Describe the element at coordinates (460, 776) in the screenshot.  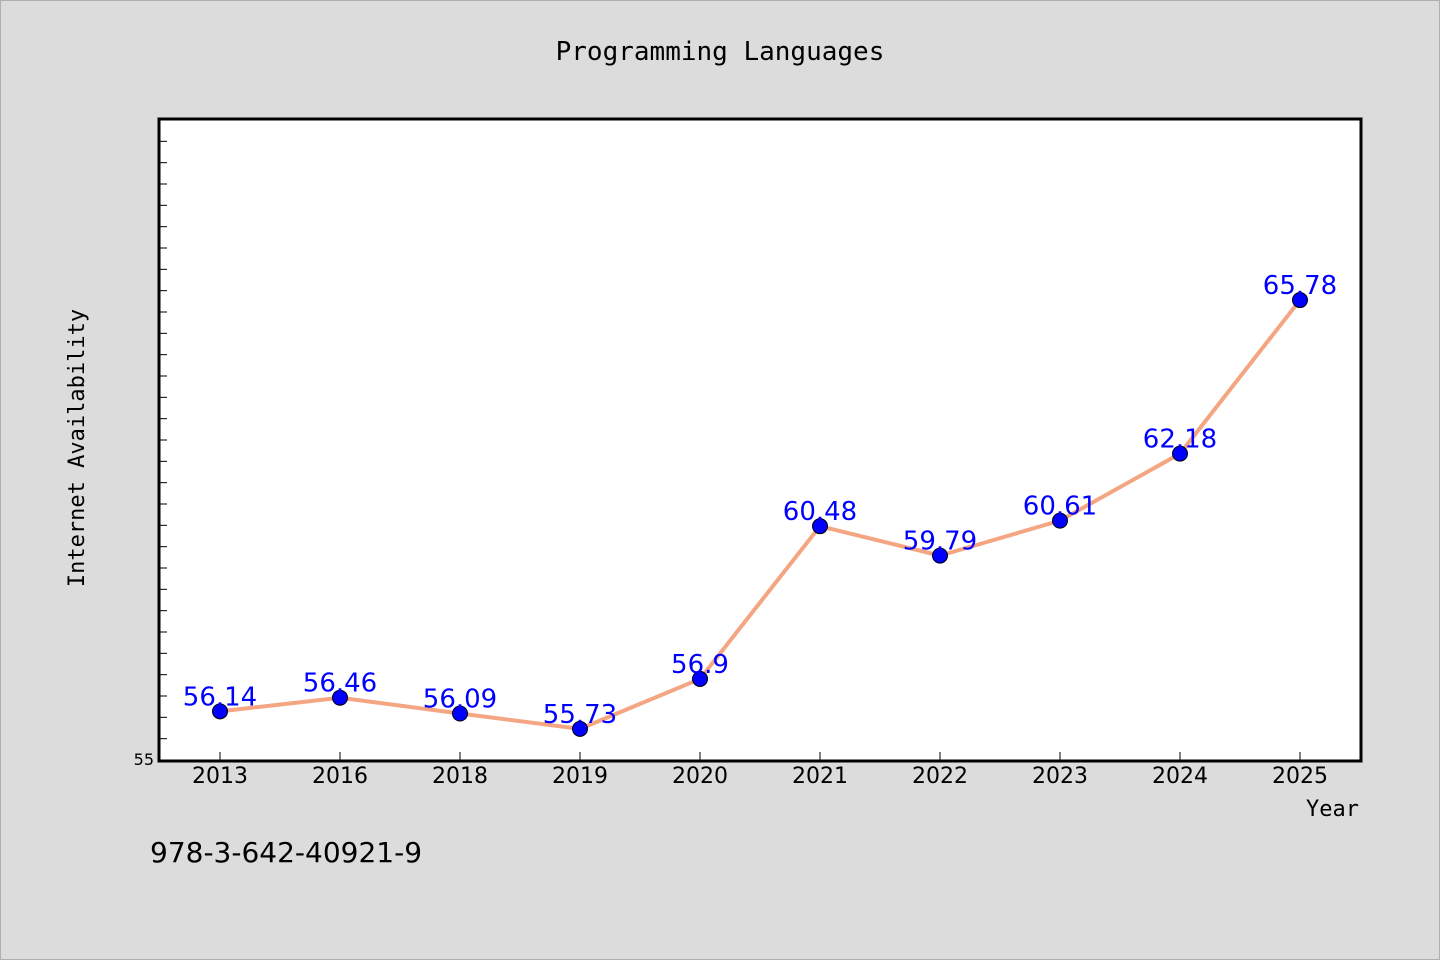
I see `x-tick-label: 2018` at that location.